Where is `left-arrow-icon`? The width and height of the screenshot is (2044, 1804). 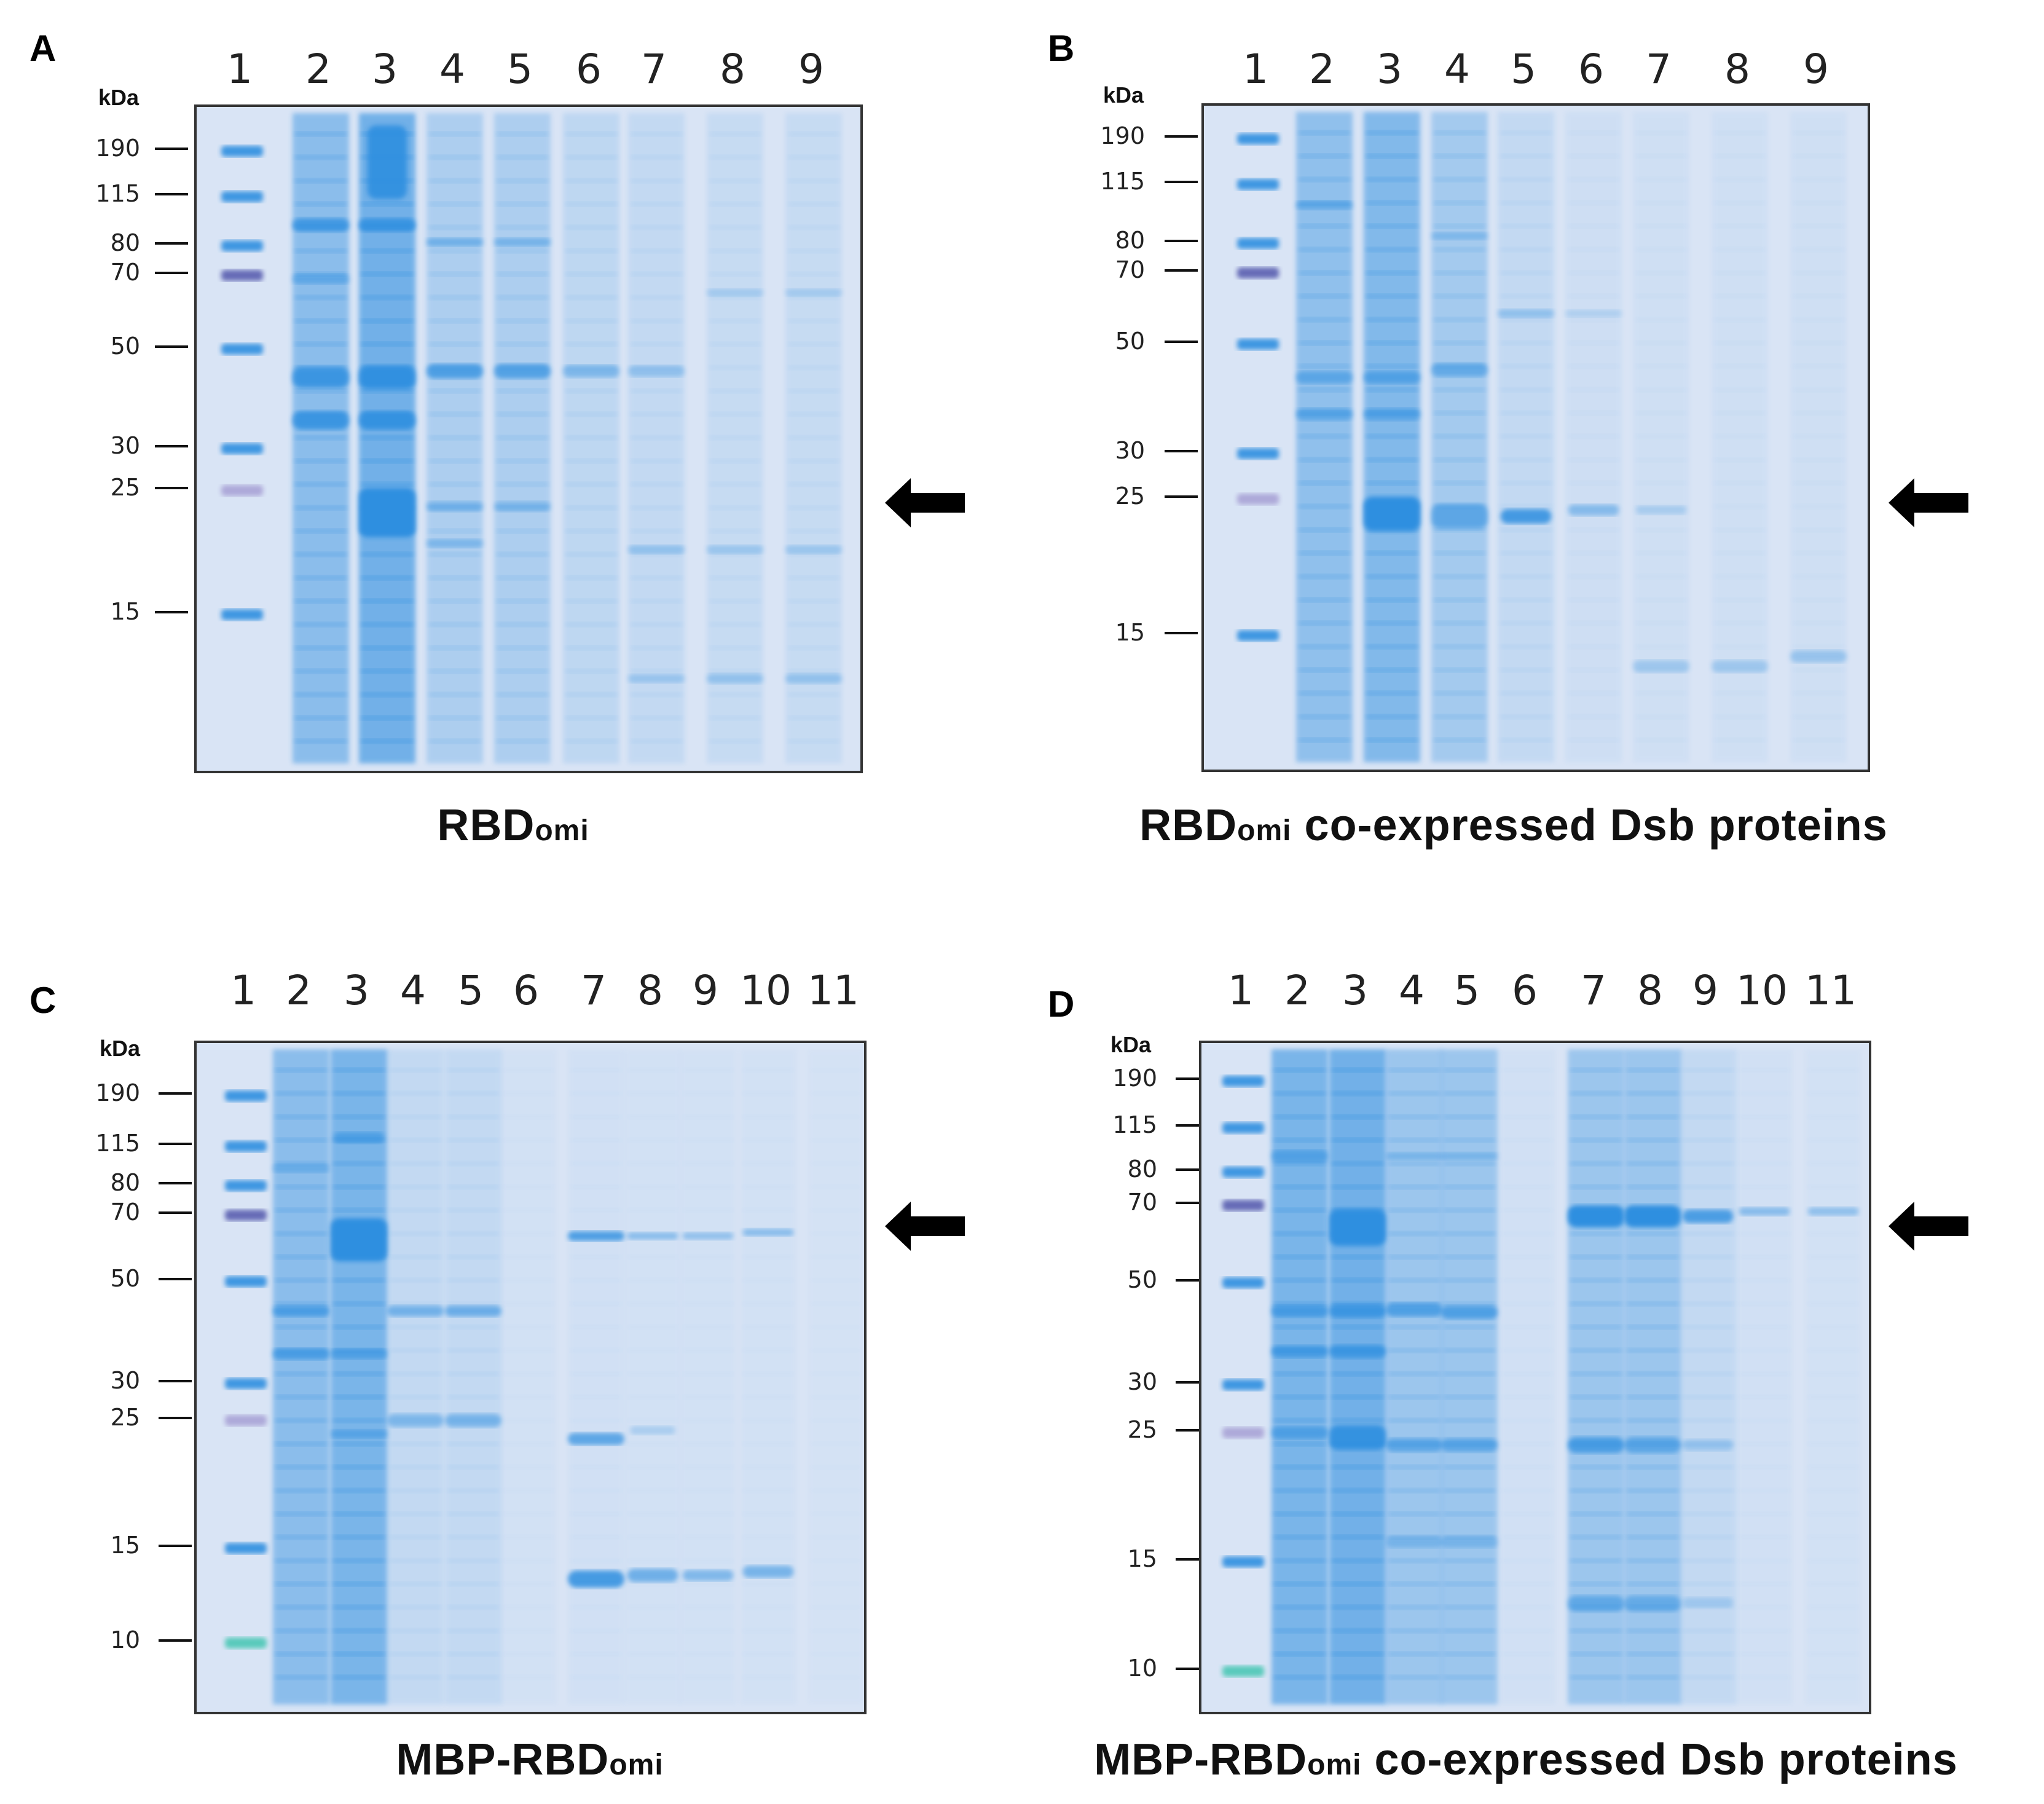 left-arrow-icon is located at coordinates (1929, 1226).